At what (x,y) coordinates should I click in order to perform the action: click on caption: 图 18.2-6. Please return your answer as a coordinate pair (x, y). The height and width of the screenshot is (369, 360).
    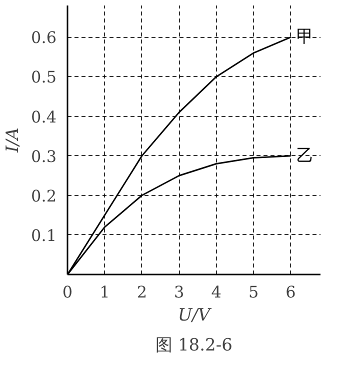
    Looking at the image, I should click on (194, 346).